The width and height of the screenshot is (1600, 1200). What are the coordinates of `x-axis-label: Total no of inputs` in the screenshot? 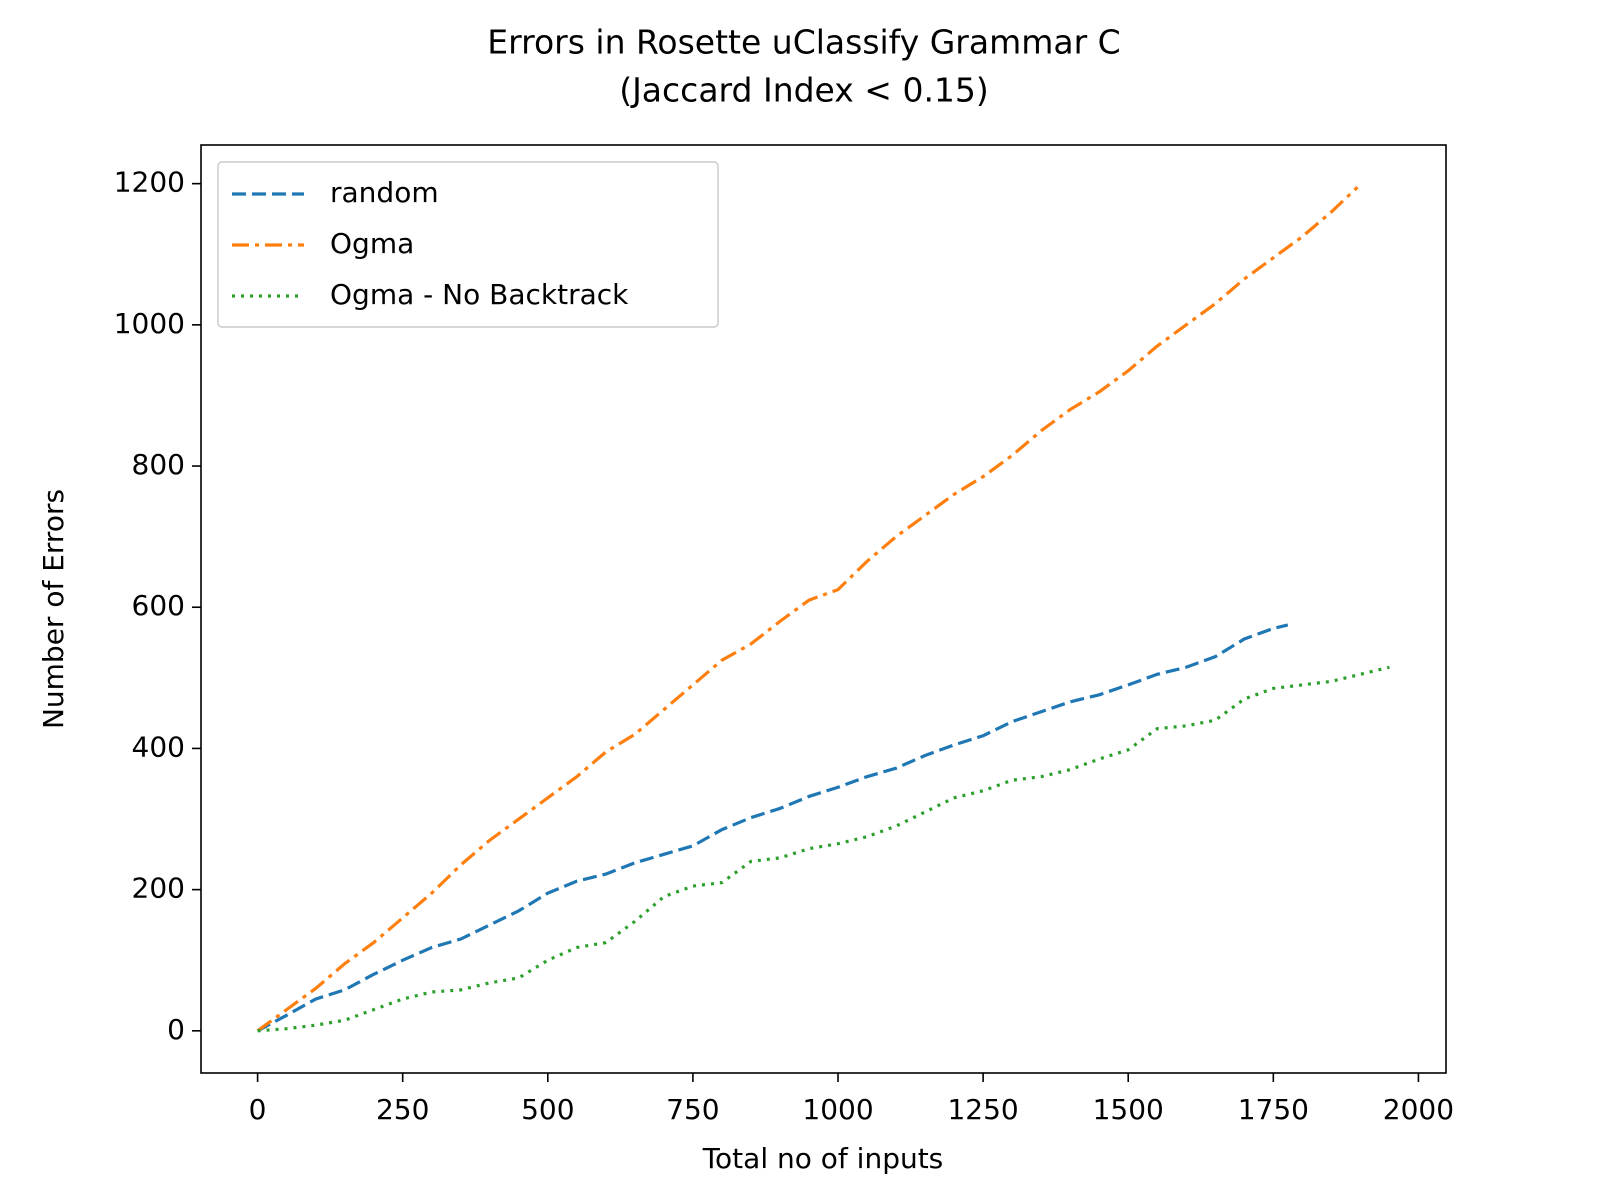 It's located at (823, 1158).